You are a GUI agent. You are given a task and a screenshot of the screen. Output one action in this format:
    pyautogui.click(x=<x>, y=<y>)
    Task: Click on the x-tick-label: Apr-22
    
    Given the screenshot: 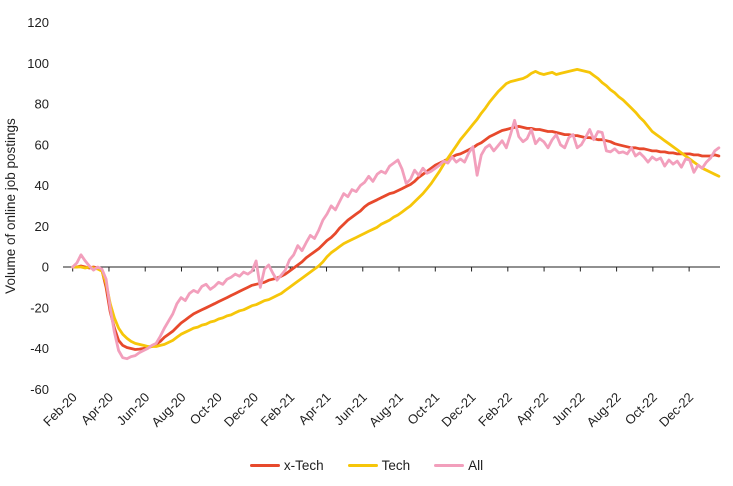 What is the action you would take?
    pyautogui.click(x=532, y=409)
    